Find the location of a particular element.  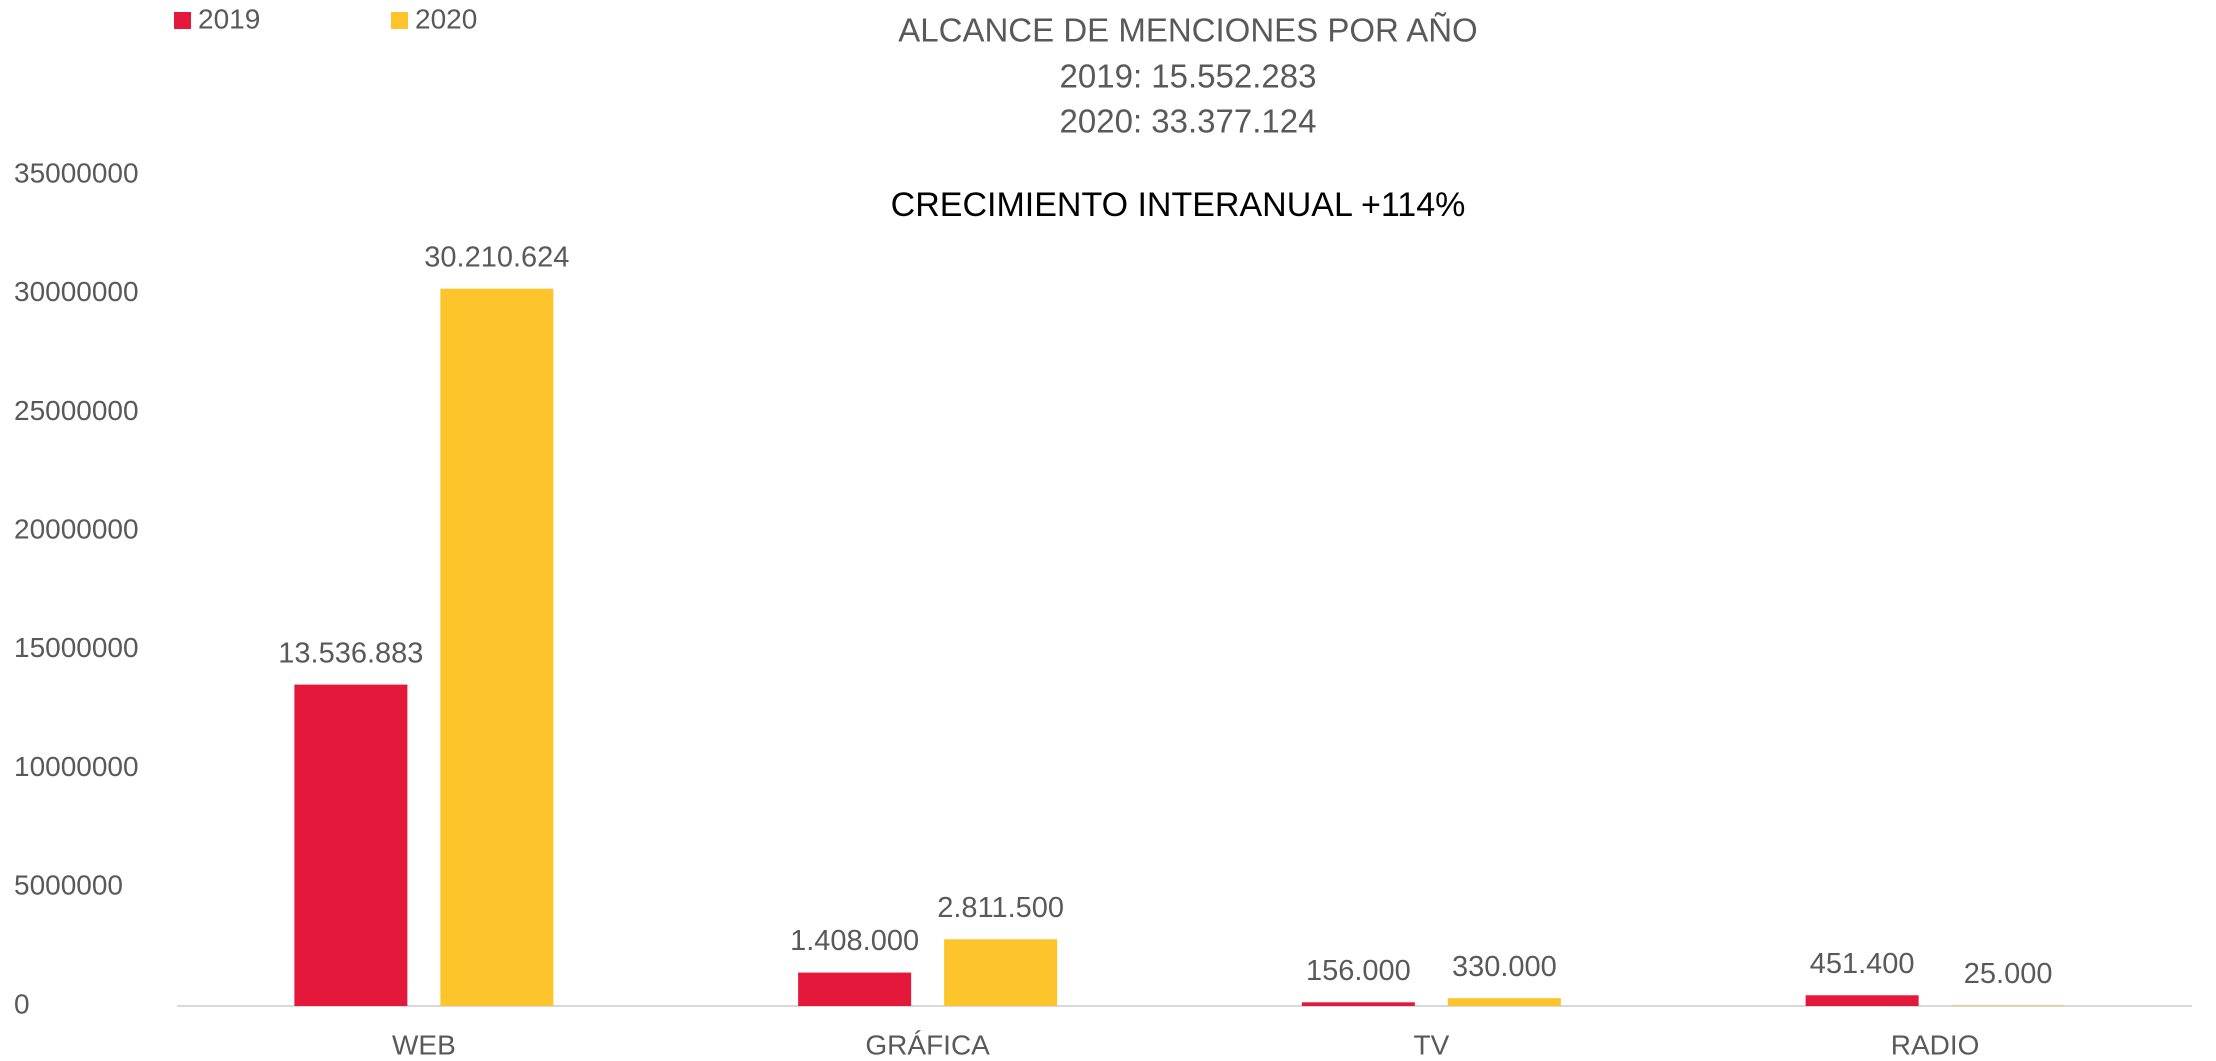

data-label: 156.000 is located at coordinates (1358, 971).